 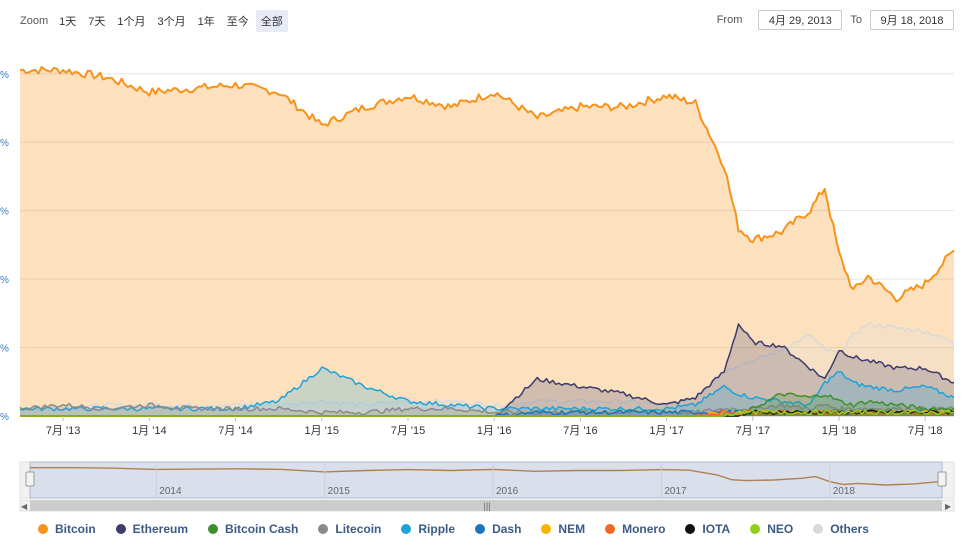 I want to click on scrollbar-left-arrow: ◀, so click(x=24, y=506).